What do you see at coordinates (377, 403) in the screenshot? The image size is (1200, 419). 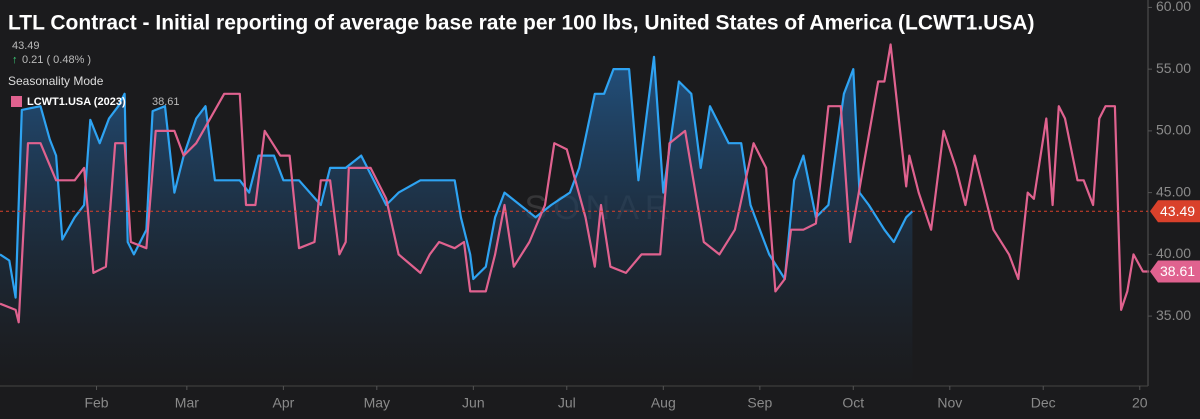 I see `x-tick-label: May` at bounding box center [377, 403].